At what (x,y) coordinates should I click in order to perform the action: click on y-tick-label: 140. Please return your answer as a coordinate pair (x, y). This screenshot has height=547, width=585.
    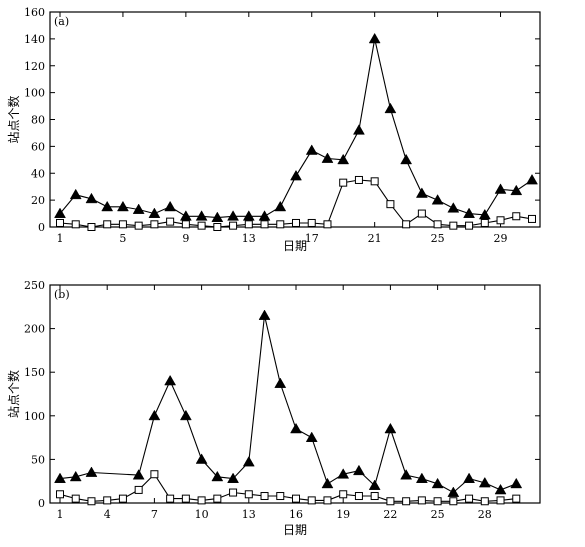
    Looking at the image, I should click on (34, 39).